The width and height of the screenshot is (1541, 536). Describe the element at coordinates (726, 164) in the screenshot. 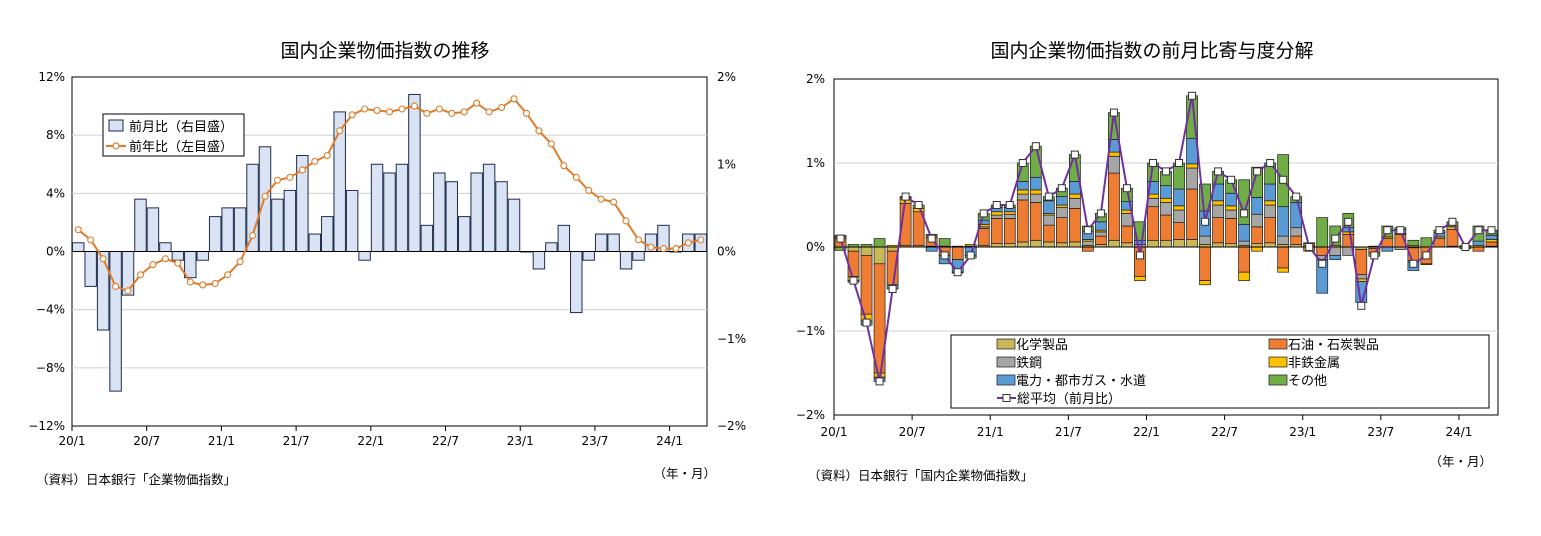

I see `right-axis-tick-label: 1%` at that location.